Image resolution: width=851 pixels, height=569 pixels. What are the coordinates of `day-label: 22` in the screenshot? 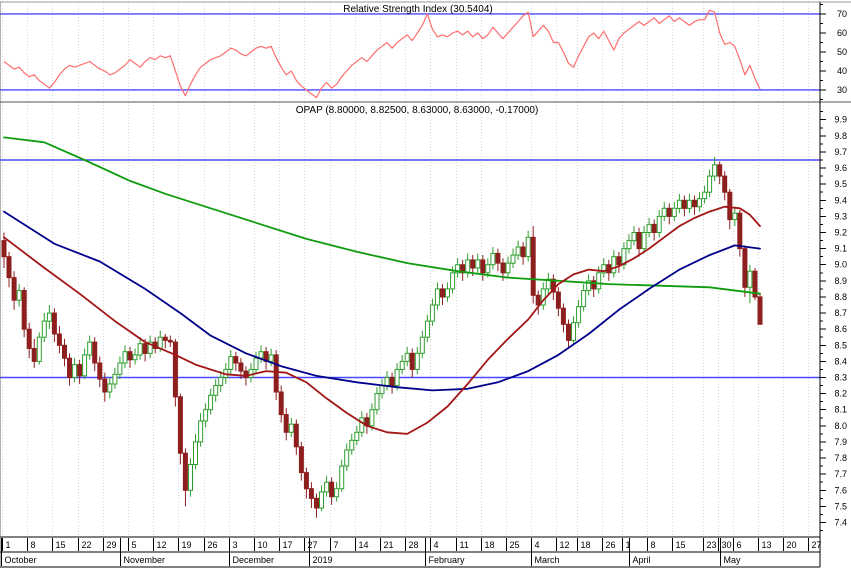 It's located at (87, 545).